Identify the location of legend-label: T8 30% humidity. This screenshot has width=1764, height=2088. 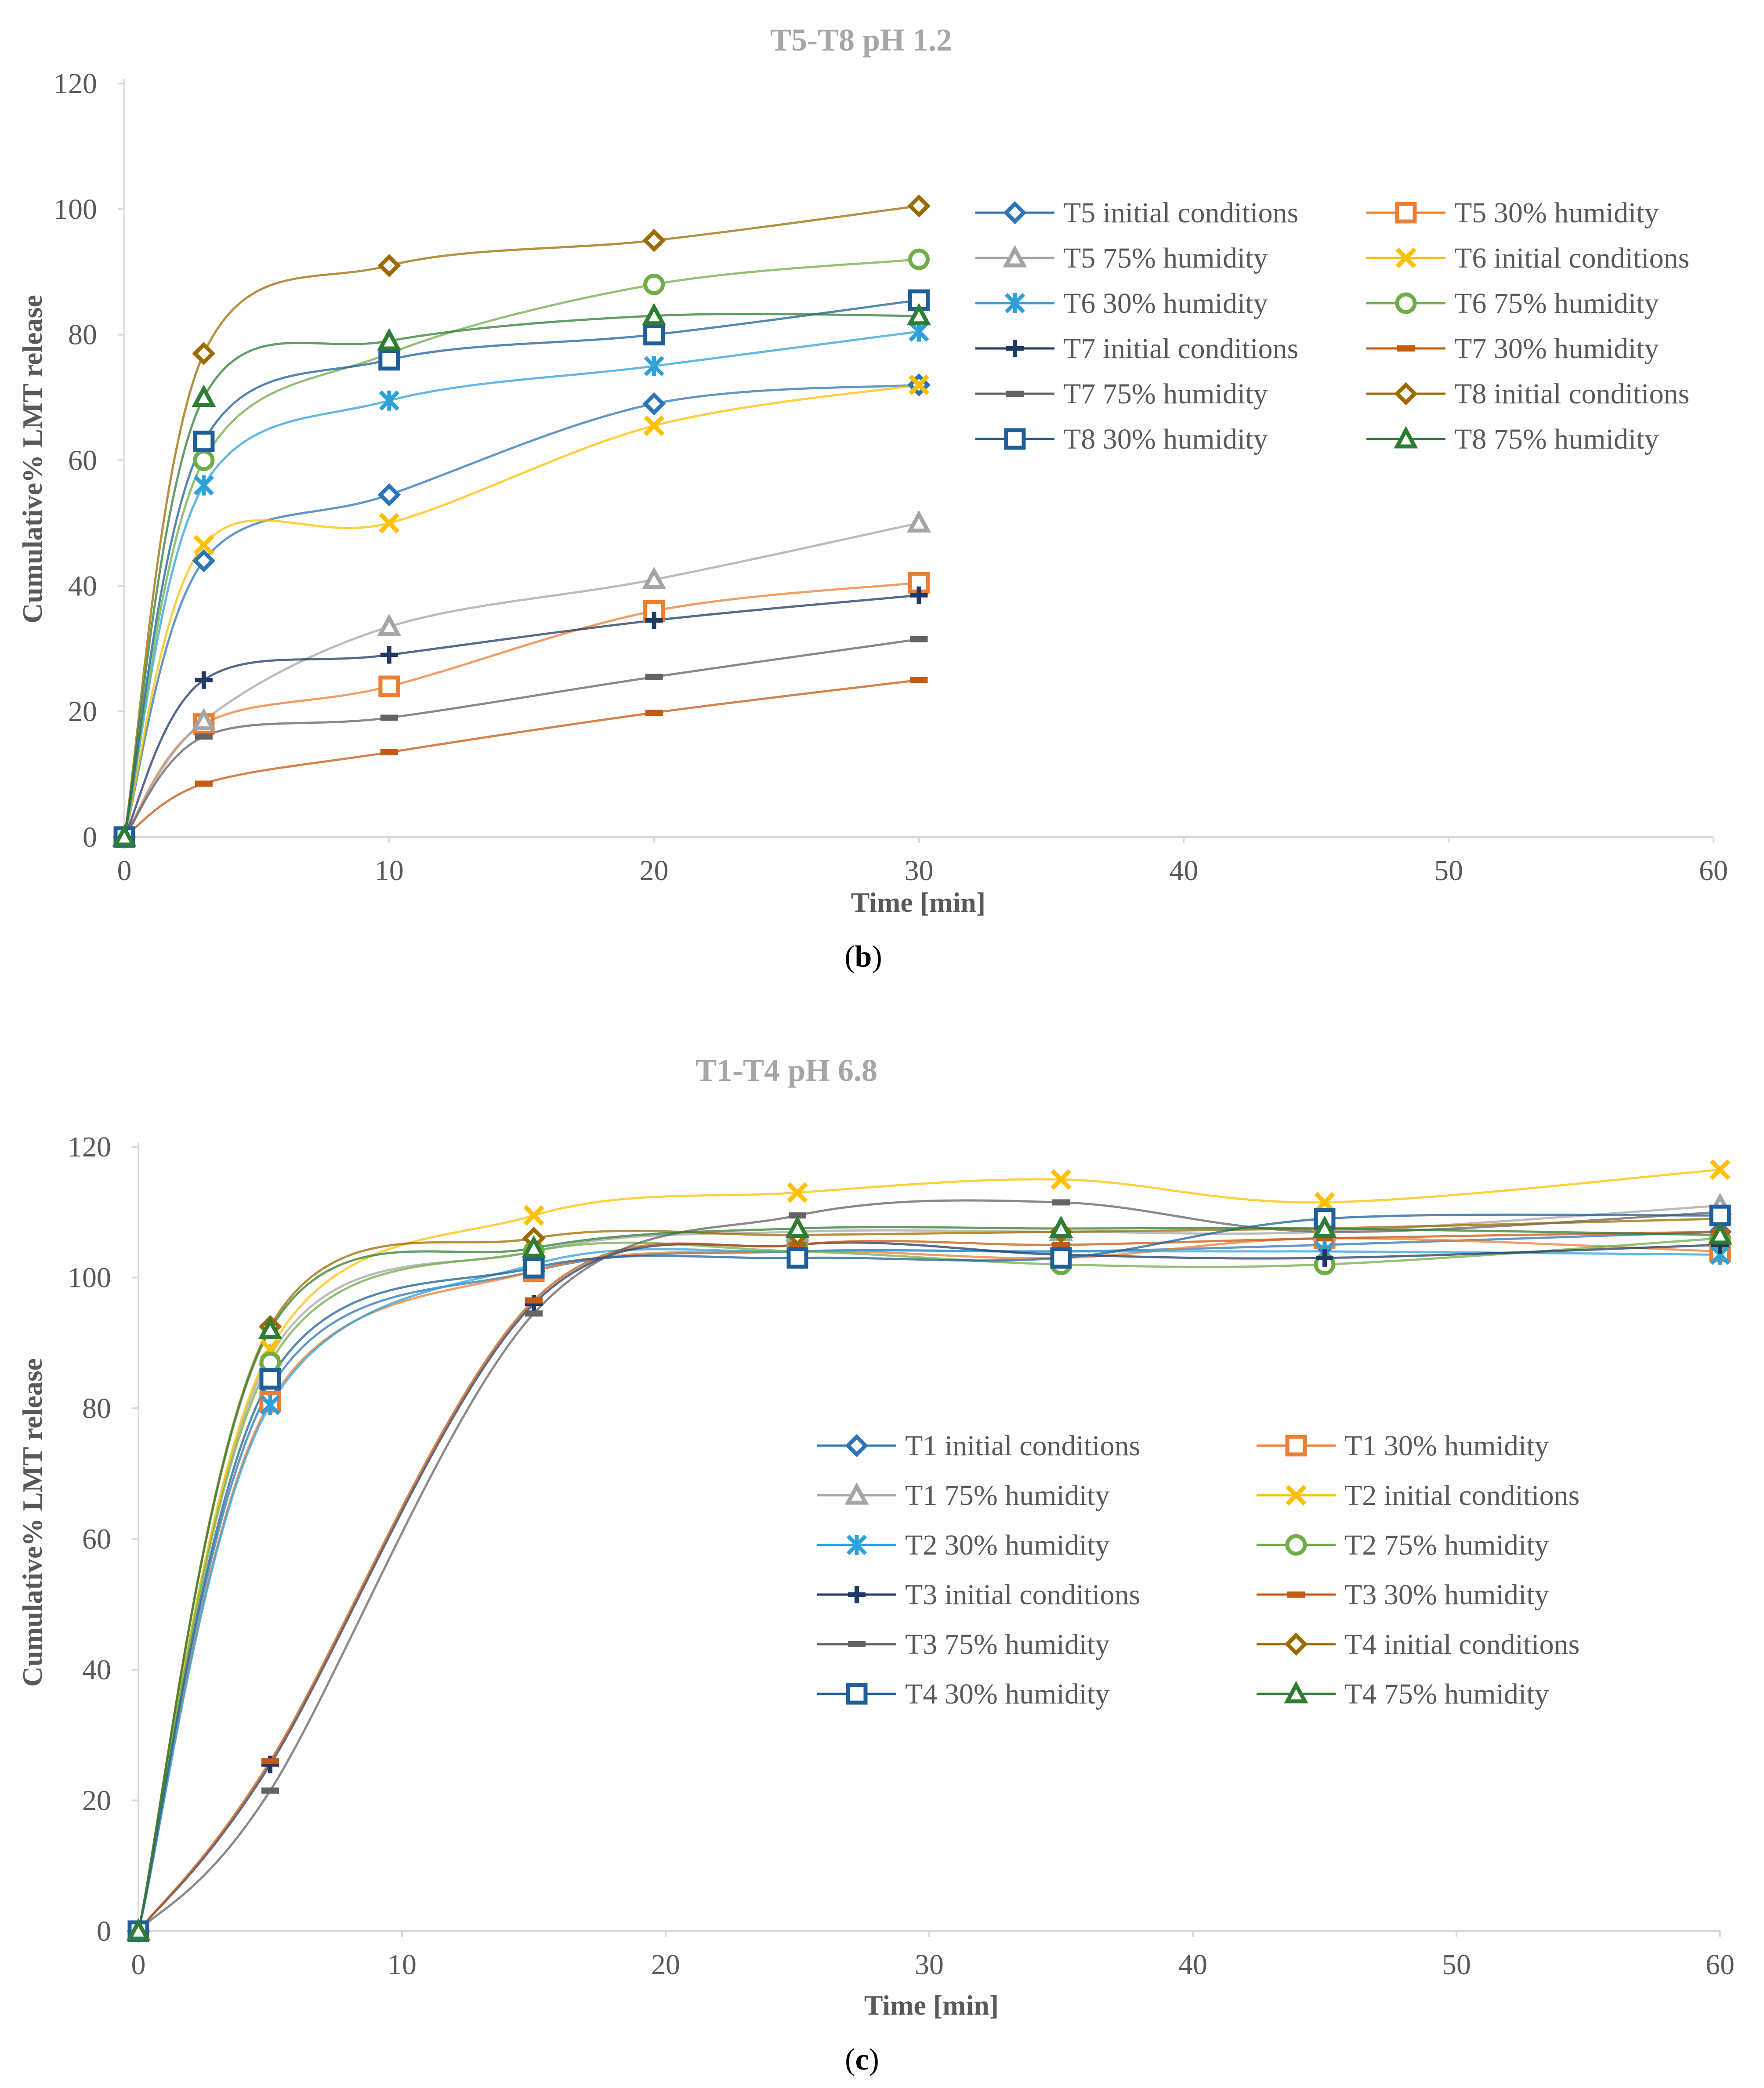
(1165, 439).